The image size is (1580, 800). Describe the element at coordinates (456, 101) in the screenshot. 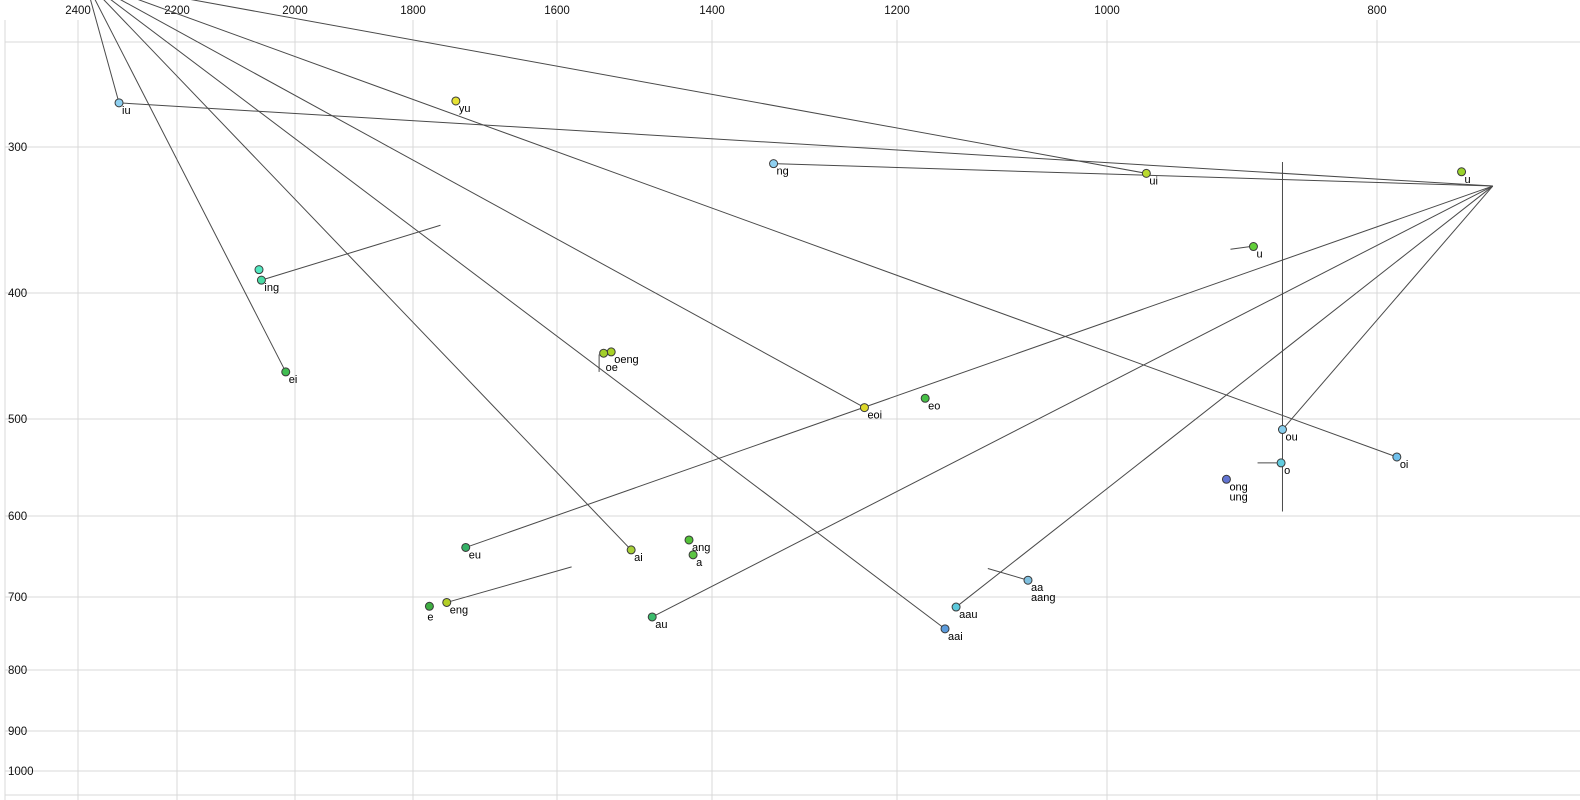

I see `data-point-yu` at that location.